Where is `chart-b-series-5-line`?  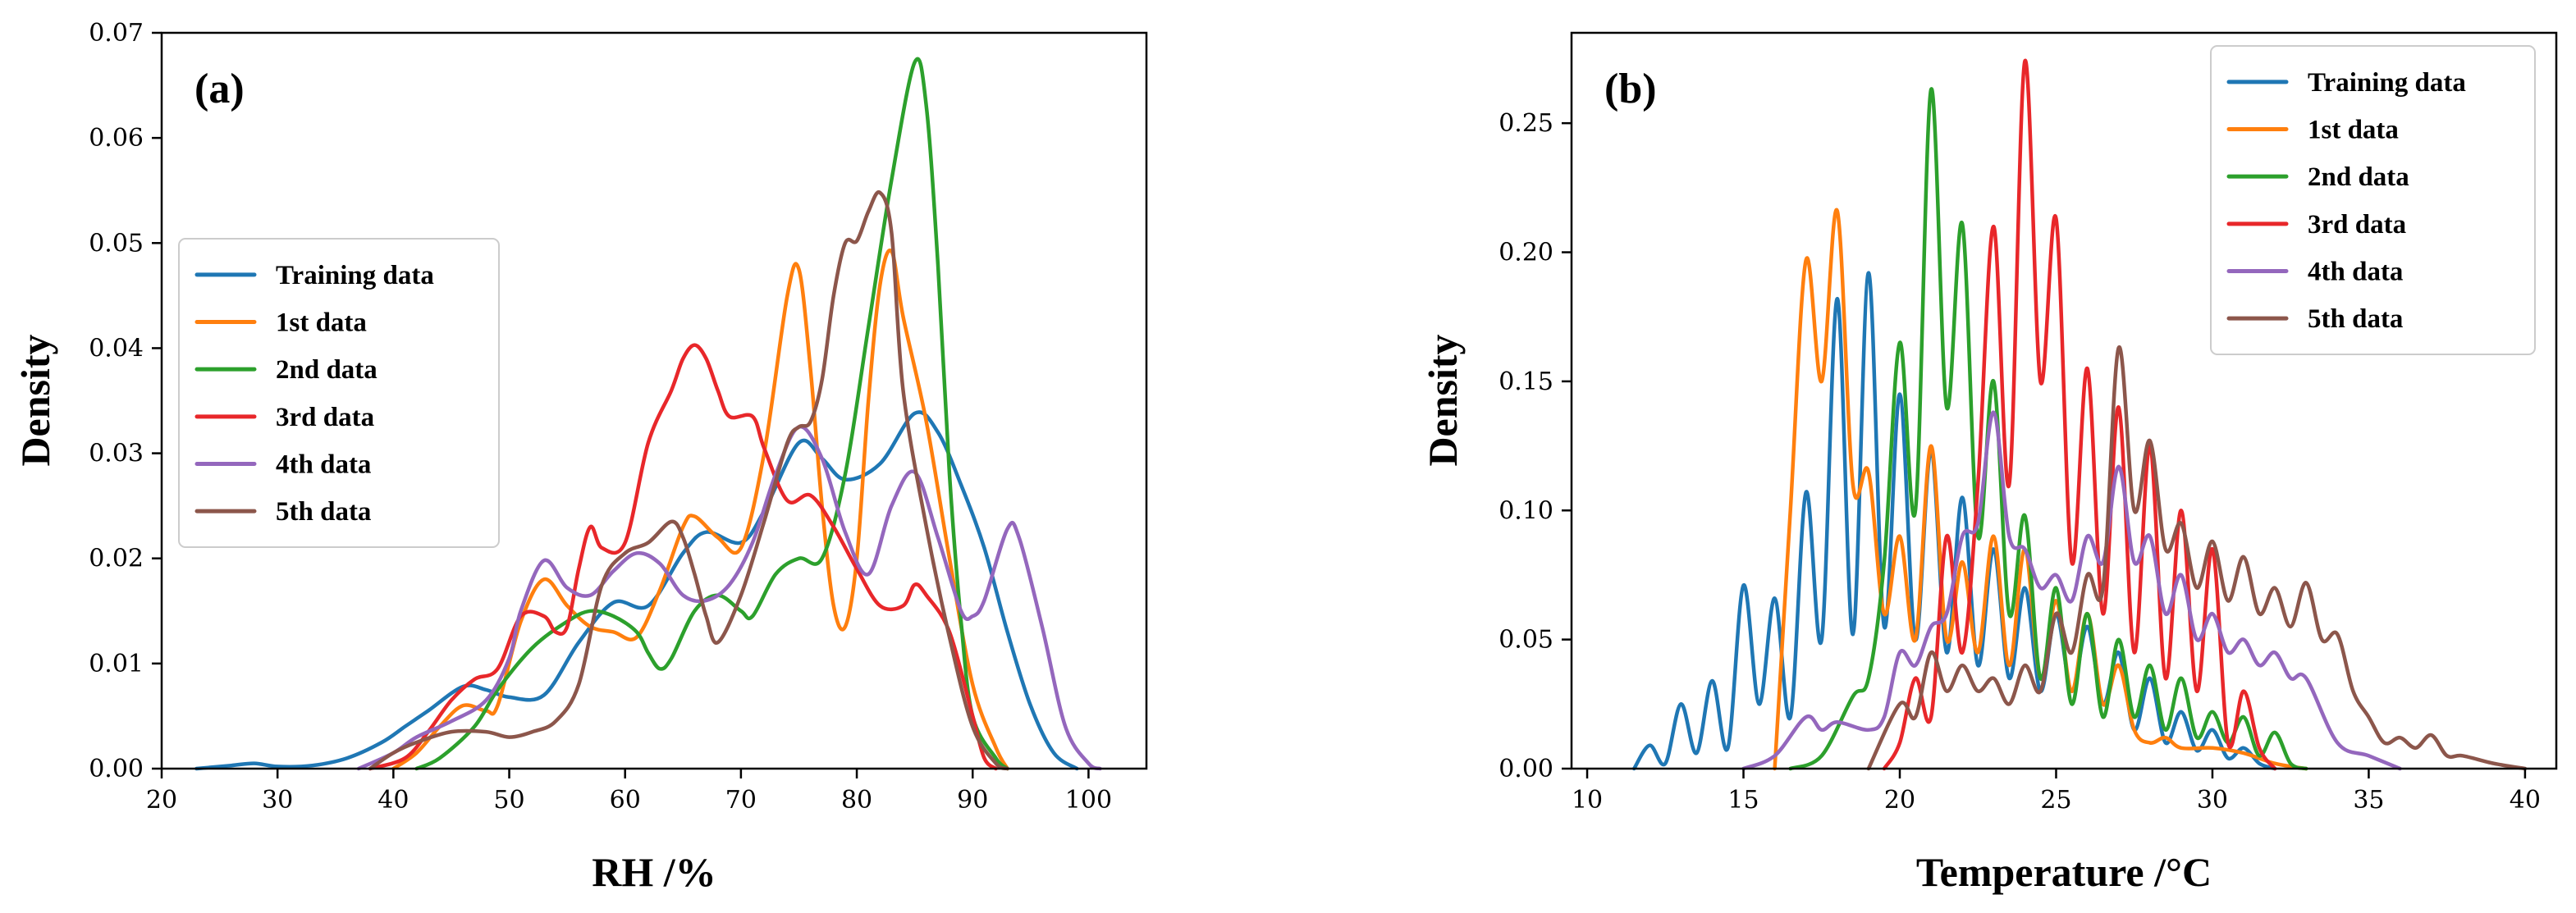 chart-b-series-5-line is located at coordinates (2071, 590).